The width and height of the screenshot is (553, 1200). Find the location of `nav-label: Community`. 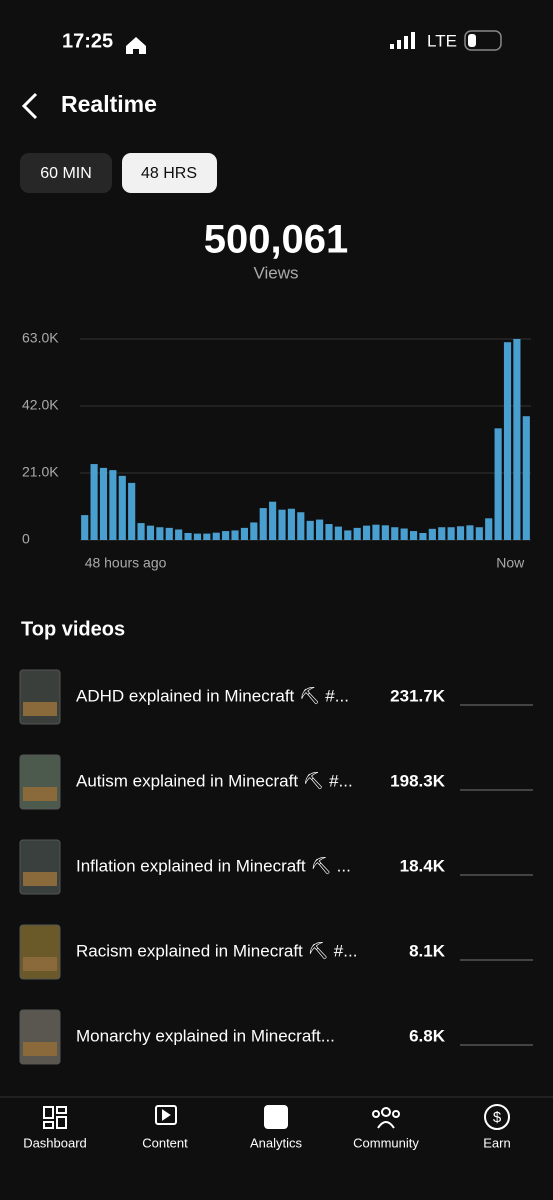

nav-label: Community is located at coordinates (386, 1142).